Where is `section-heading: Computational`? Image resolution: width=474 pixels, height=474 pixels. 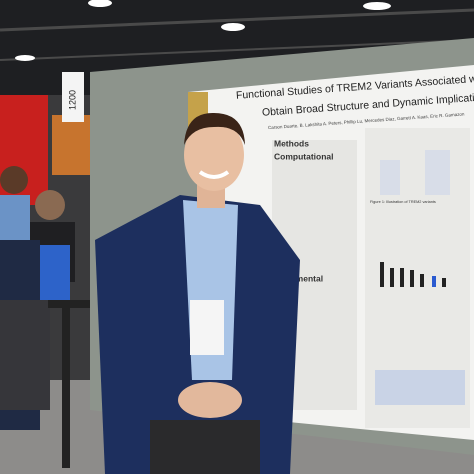
section-heading: Computational is located at coordinates (304, 156).